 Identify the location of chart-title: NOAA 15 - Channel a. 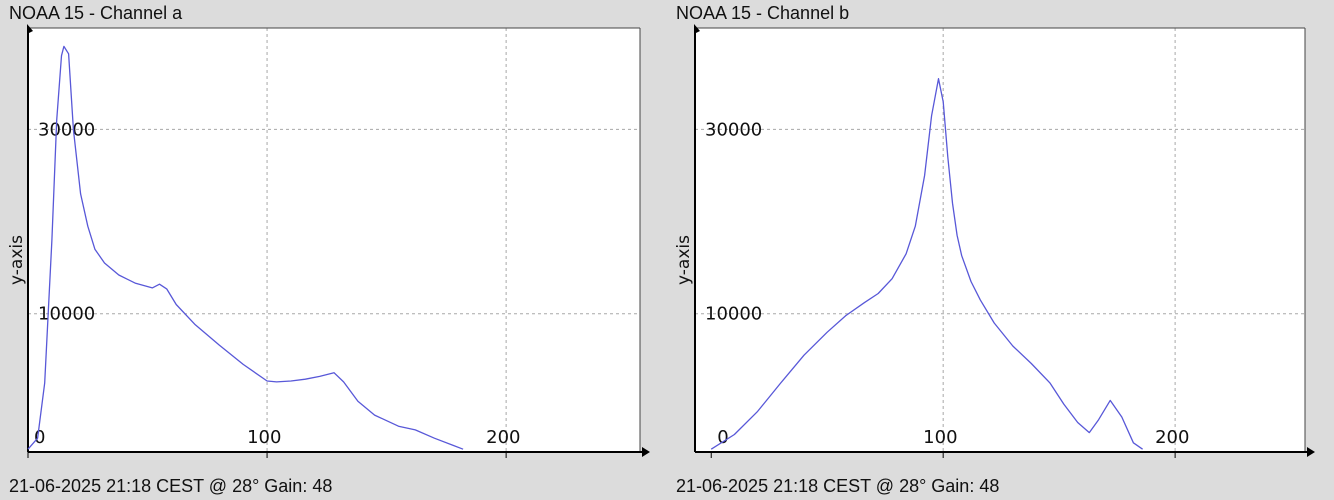
(96, 13).